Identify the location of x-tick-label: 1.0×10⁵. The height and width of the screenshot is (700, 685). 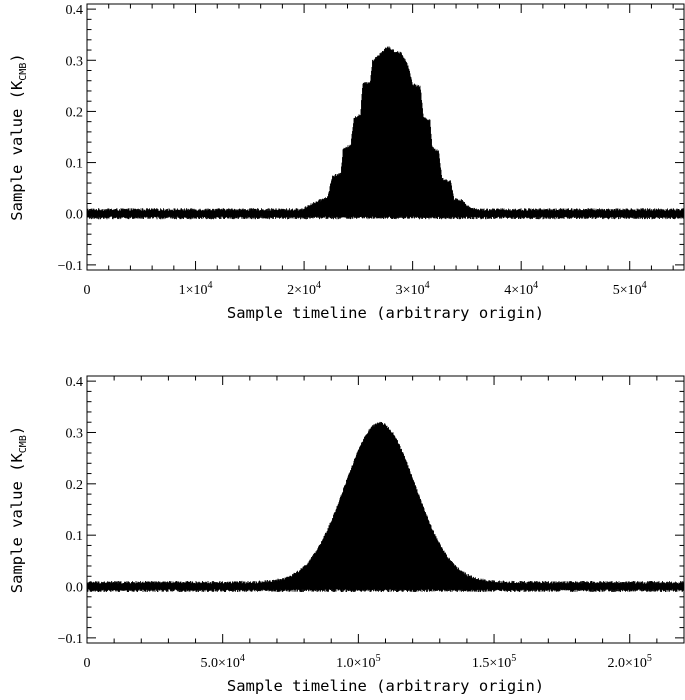
(358, 662).